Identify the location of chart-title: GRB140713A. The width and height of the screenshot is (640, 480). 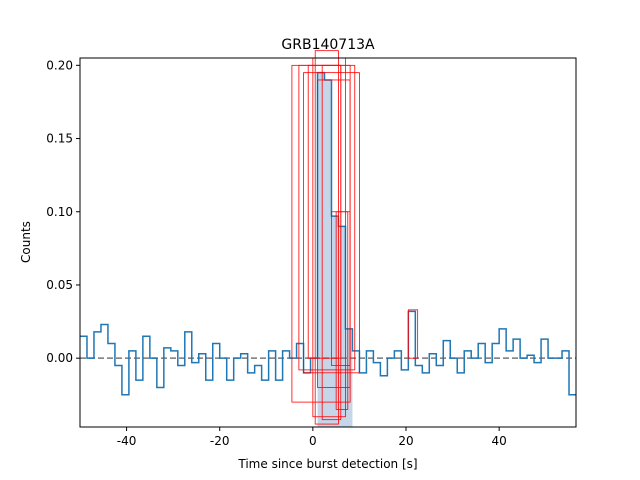
(328, 45).